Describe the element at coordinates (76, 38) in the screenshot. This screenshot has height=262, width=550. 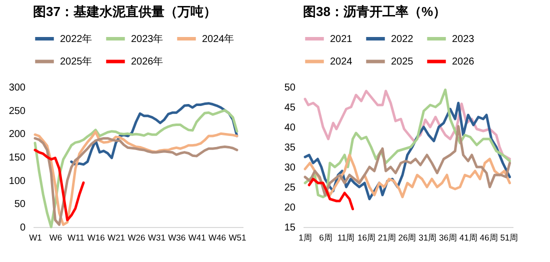
I see `legend-label: 2022年` at that location.